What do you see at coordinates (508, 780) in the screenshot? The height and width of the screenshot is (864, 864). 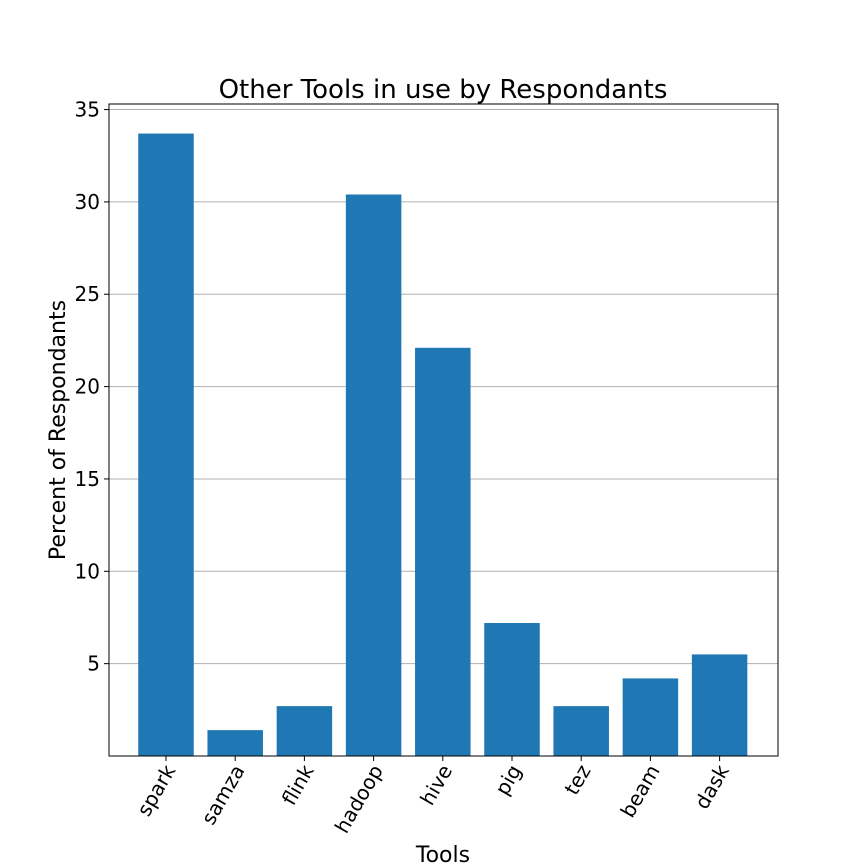 I see `x-tick-label-pig: pig` at bounding box center [508, 780].